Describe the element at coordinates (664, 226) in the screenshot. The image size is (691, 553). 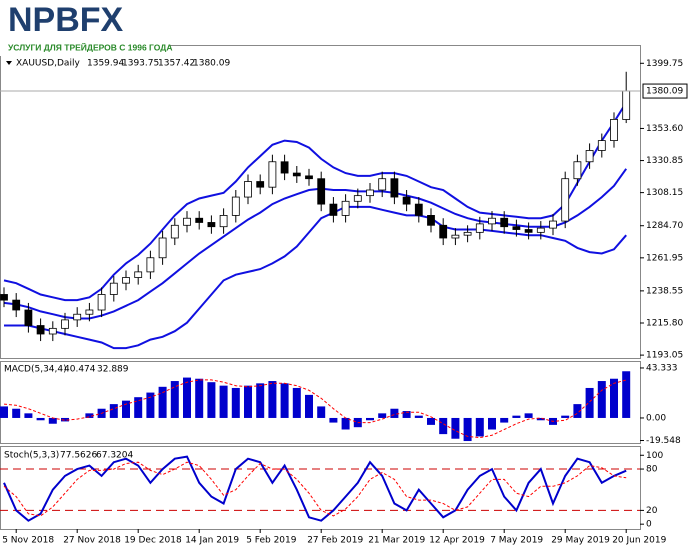
I see `y-tick-label: 1284.70` at that location.